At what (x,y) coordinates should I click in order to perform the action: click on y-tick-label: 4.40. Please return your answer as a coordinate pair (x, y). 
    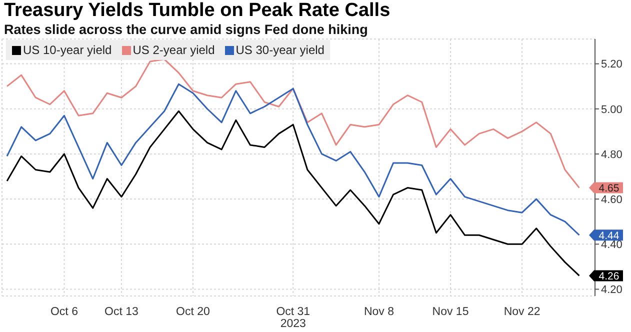
    Looking at the image, I should click on (611, 245).